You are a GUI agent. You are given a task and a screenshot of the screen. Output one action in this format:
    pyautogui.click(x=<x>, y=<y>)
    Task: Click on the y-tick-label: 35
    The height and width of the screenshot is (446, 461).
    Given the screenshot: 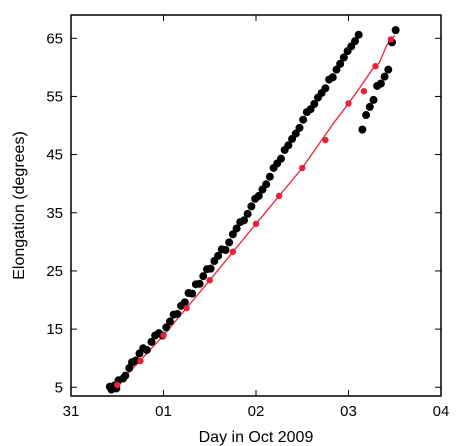 What is the action you would take?
    pyautogui.click(x=54, y=213)
    